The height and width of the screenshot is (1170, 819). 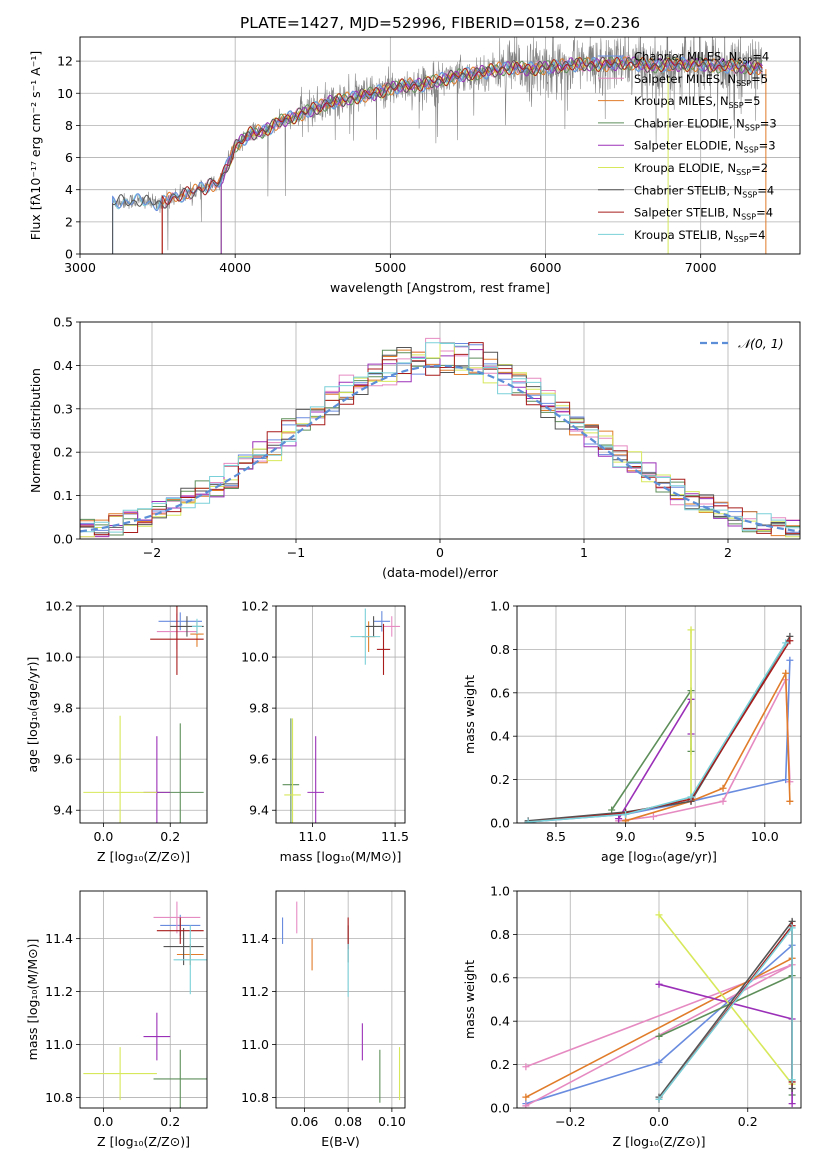 I want to click on y-tick-label: 11.4, so click(x=59, y=938).